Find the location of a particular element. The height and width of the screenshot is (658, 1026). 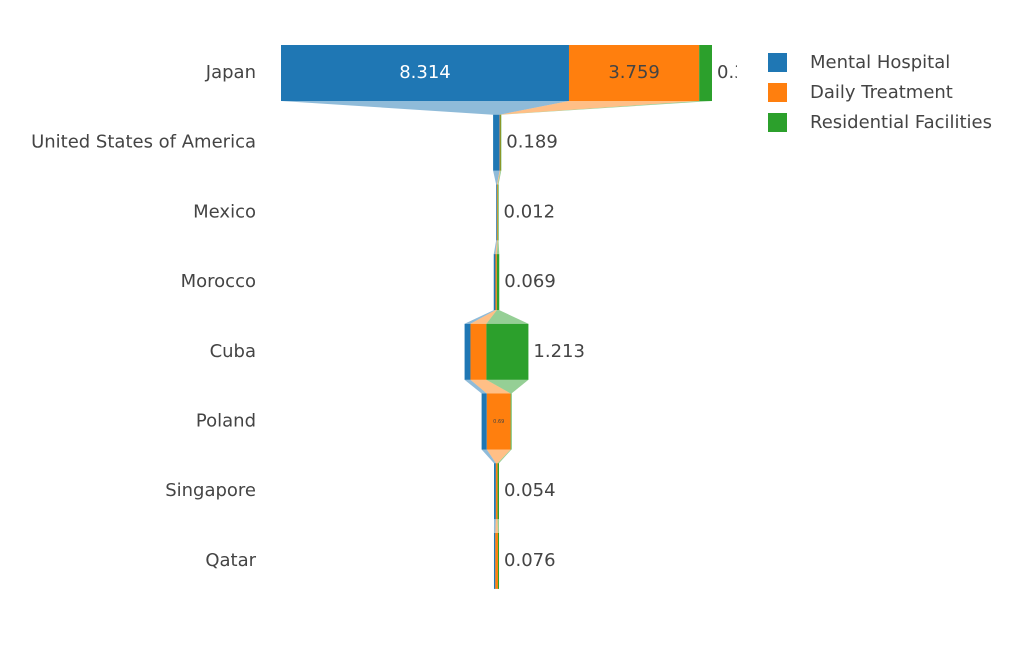

legend-label: Residential Facilities is located at coordinates (901, 122).